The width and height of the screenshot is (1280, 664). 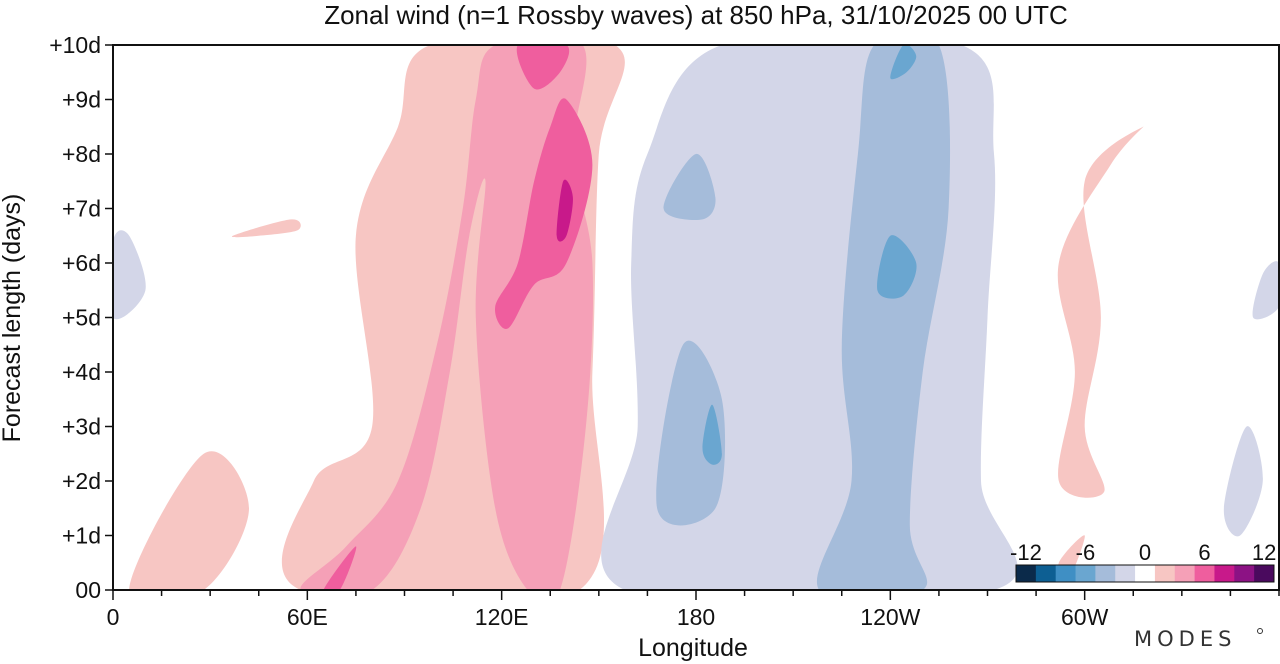 What do you see at coordinates (81, 536) in the screenshot?
I see `y-tick-label: +1d` at bounding box center [81, 536].